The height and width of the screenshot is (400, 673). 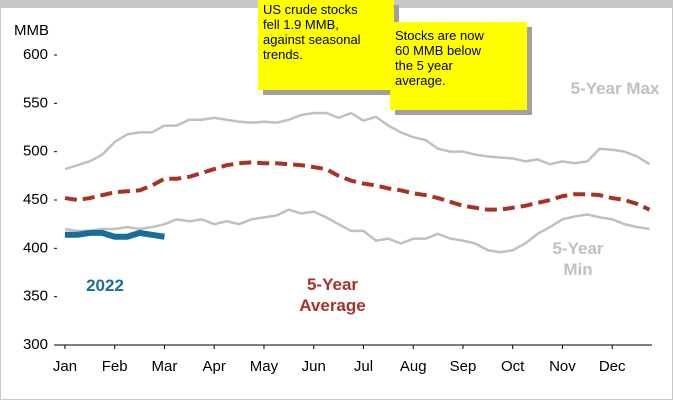 What do you see at coordinates (578, 259) in the screenshot?
I see `series-label: 5-Year Min` at bounding box center [578, 259].